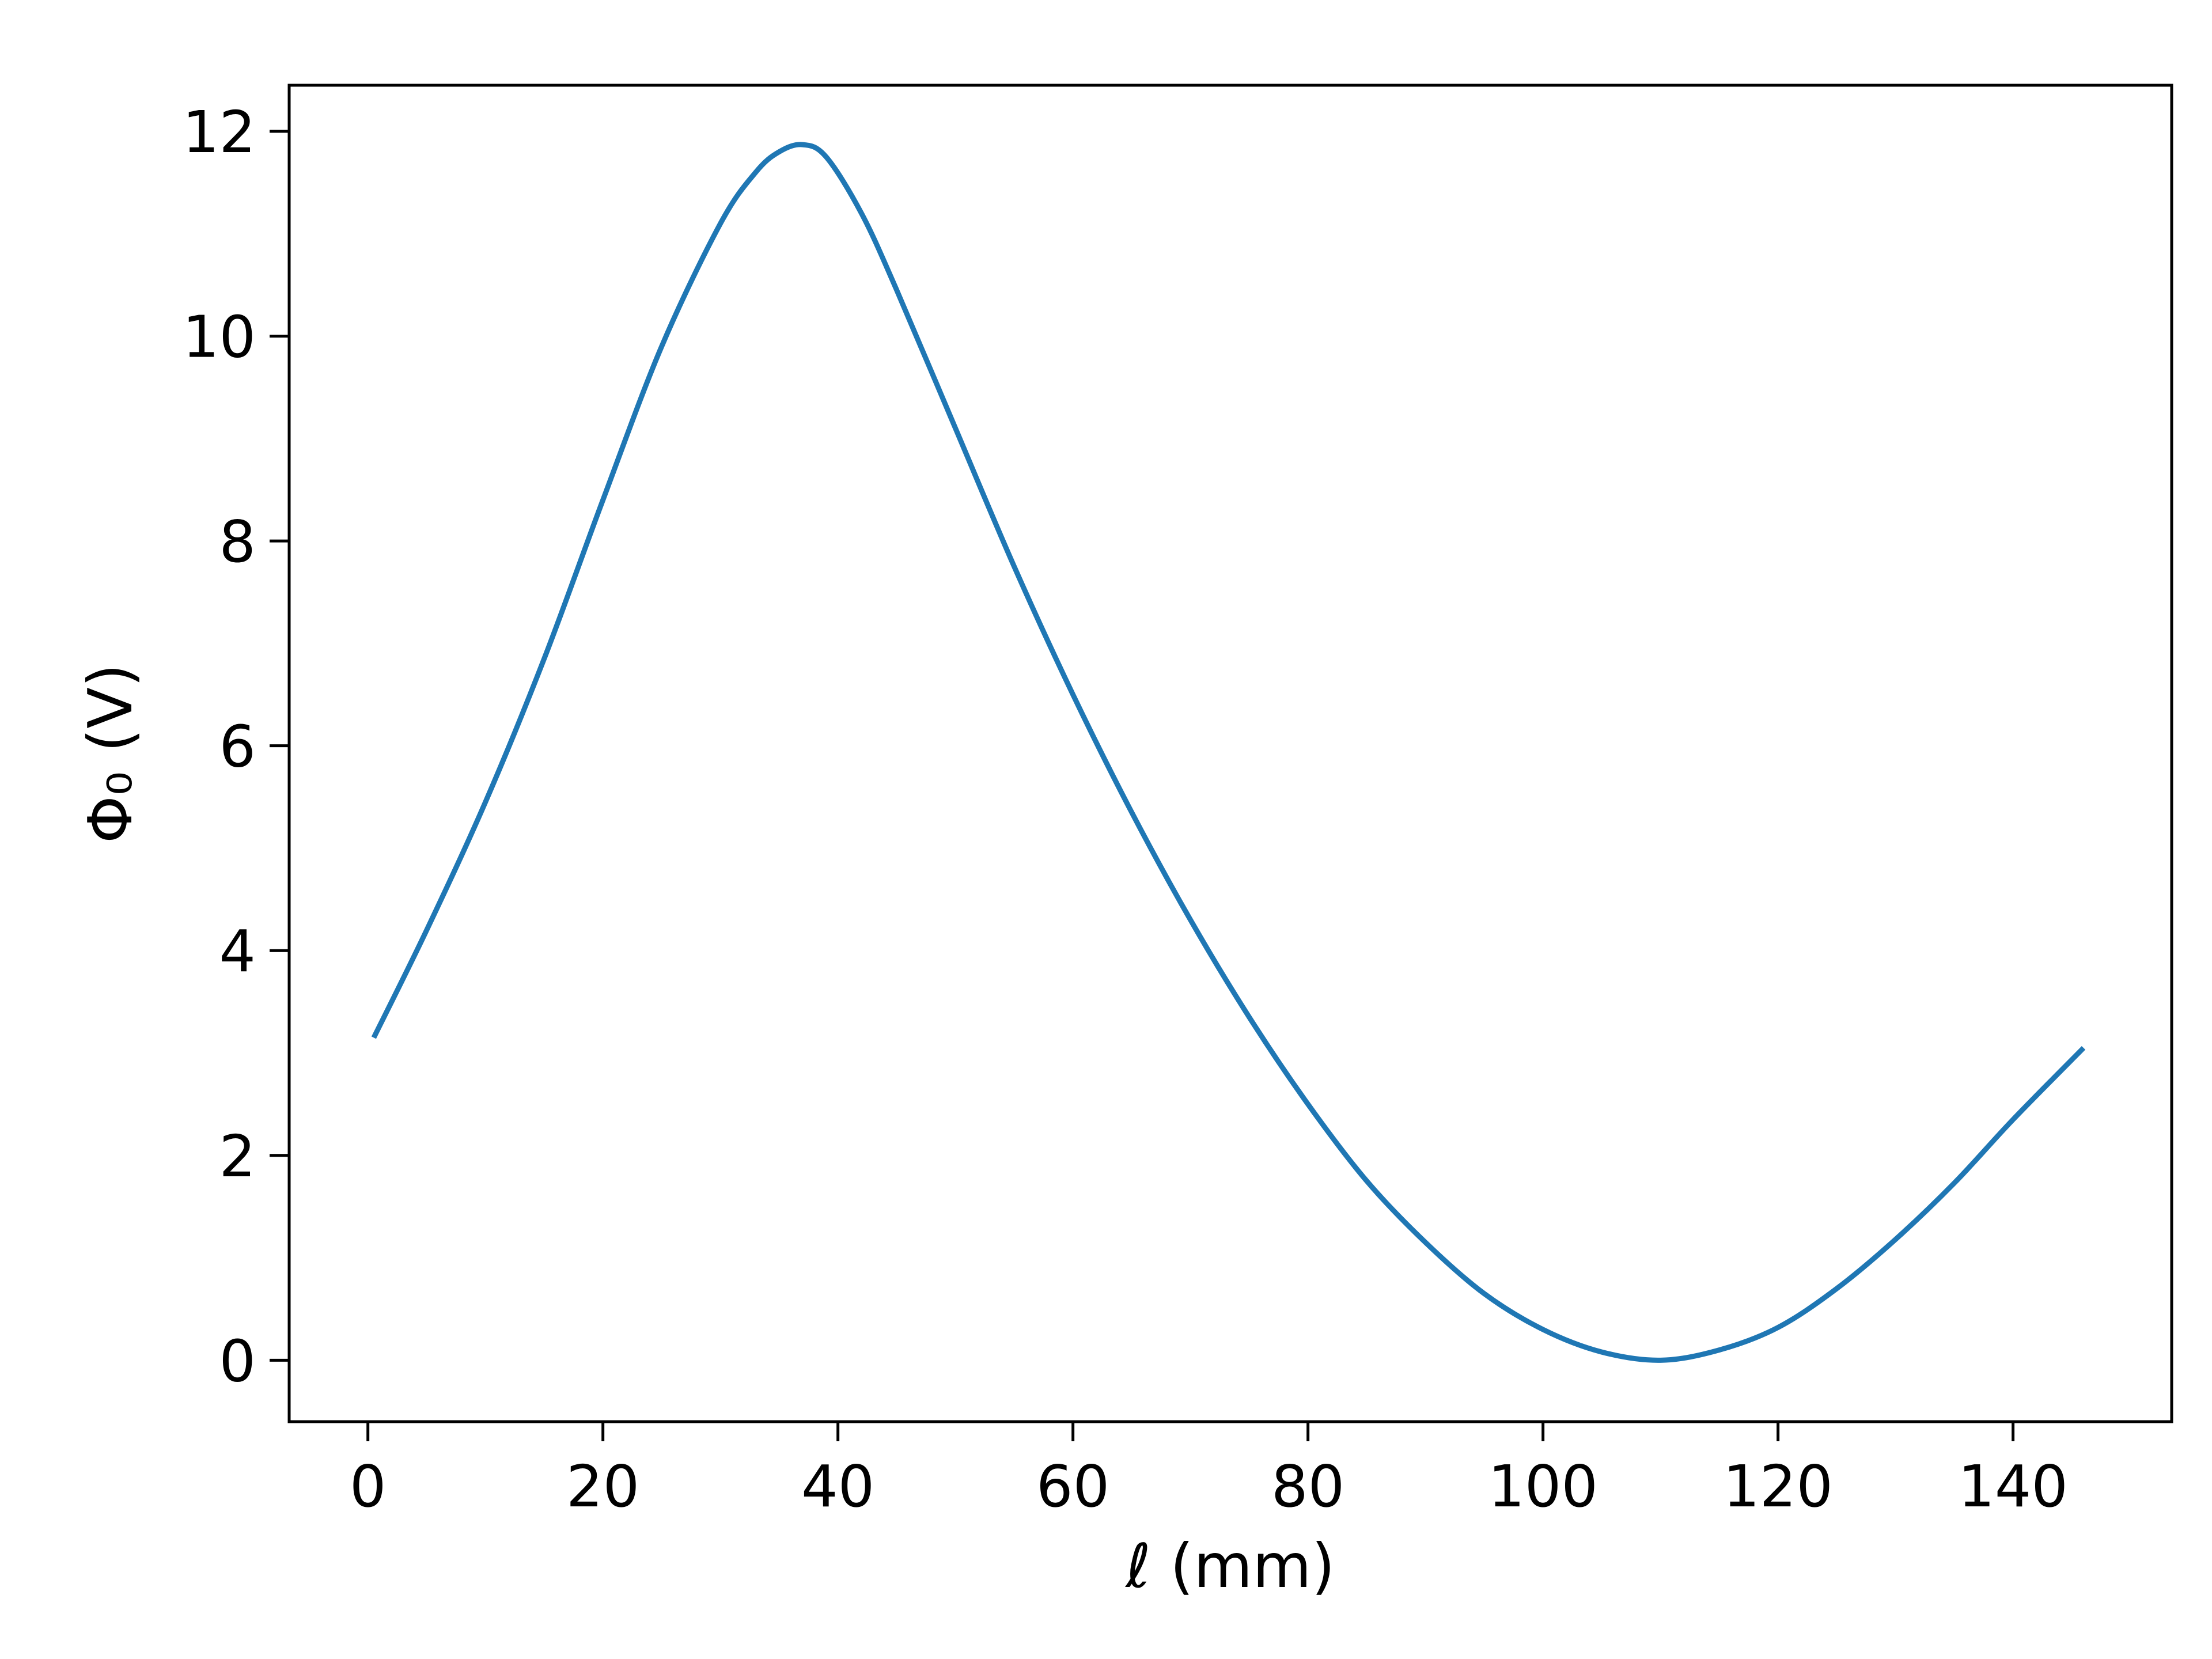 The height and width of the screenshot is (1659, 2212). I want to click on y-tick-label: 0, so click(237, 1361).